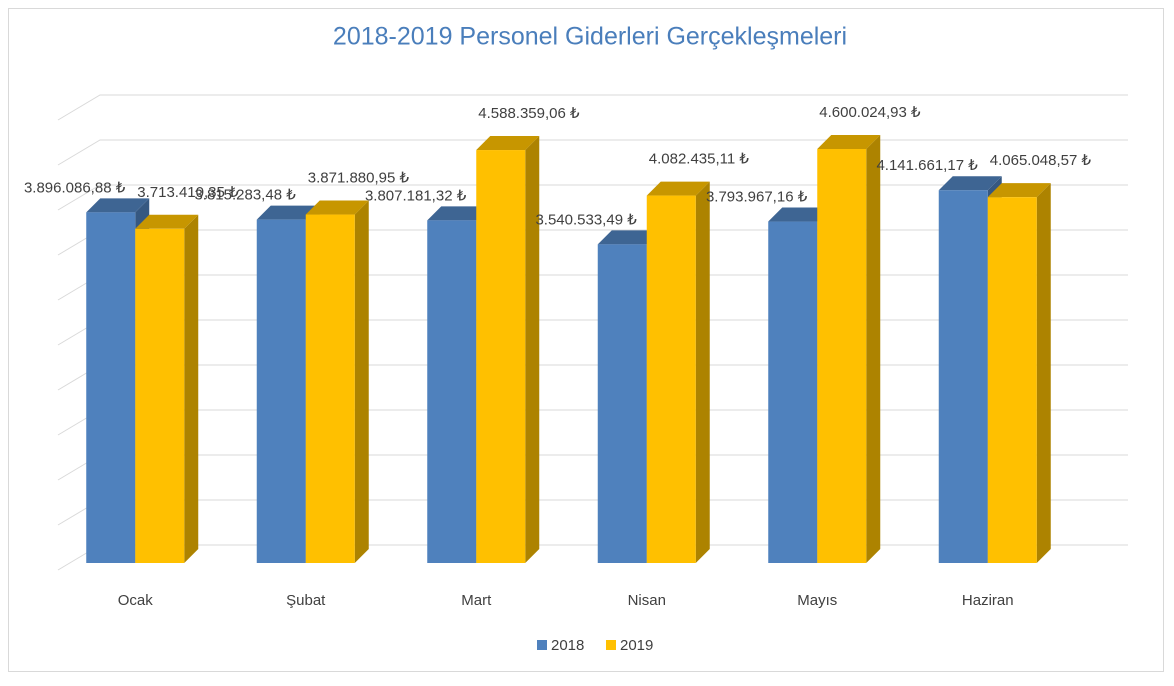  I want to click on legend-label: 2018, so click(567, 645).